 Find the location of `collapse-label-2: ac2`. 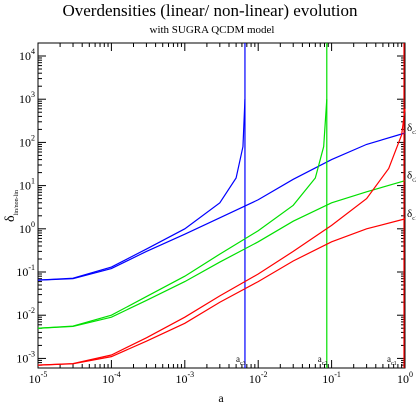

collapse-label-2: ac2 is located at coordinates (323, 360).